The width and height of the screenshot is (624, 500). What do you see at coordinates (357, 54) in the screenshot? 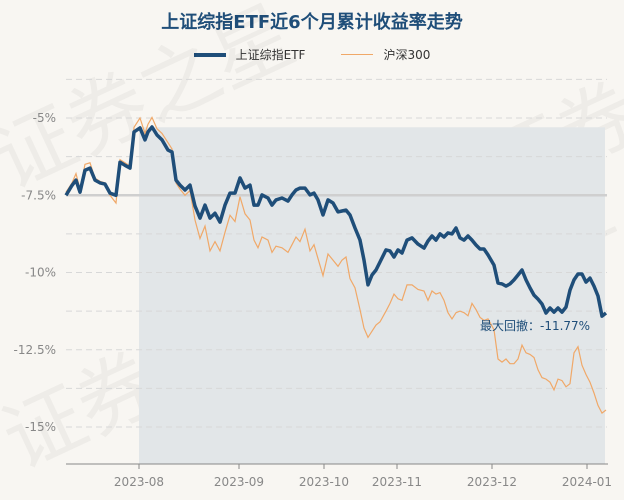
I see `legend-swatch-hs300` at bounding box center [357, 54].